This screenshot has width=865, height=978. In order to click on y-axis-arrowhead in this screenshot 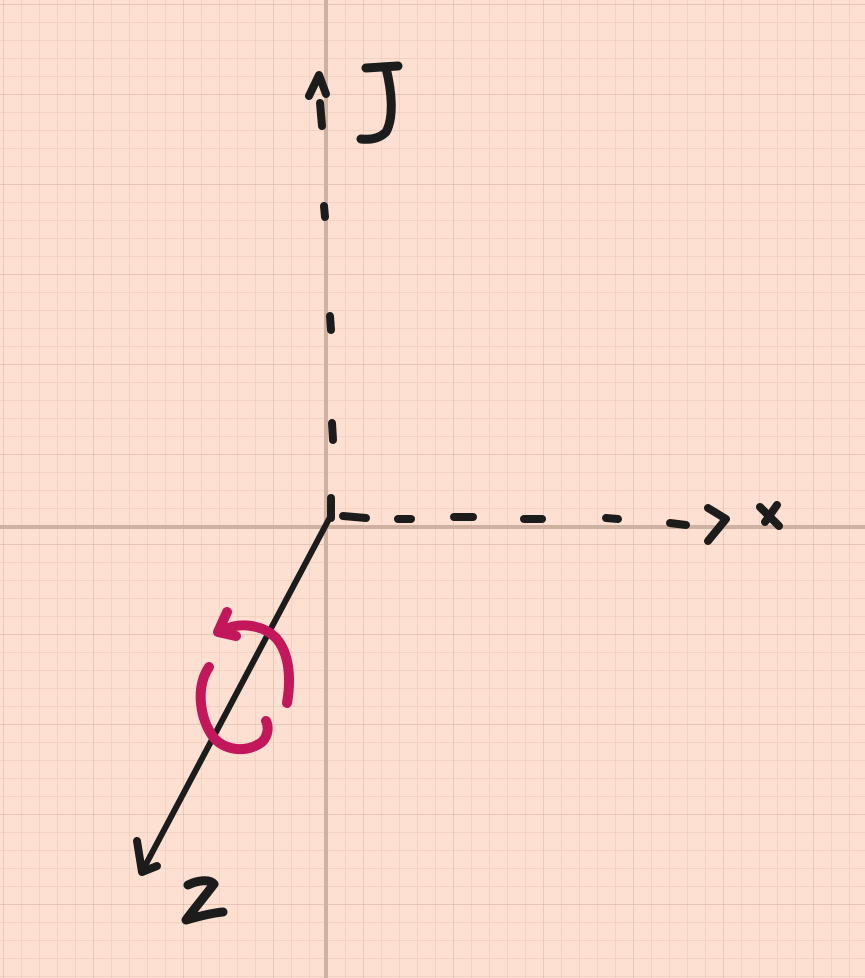, I will do `click(317, 85)`.